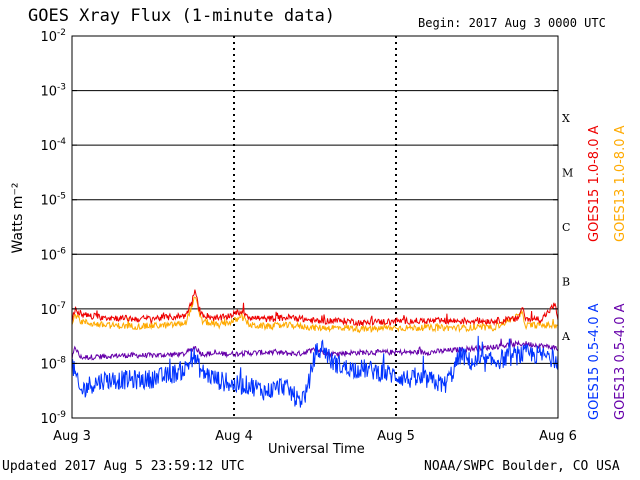 The height and width of the screenshot is (480, 640). What do you see at coordinates (53, 36) in the screenshot?
I see `y-tick-label: 10⁻²` at bounding box center [53, 36].